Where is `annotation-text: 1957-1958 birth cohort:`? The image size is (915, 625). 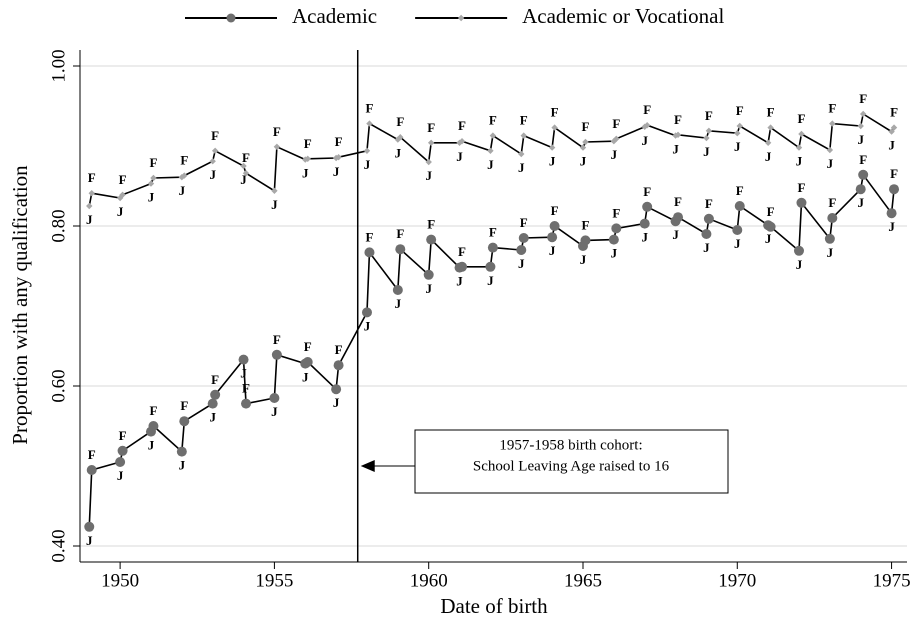 annotation-text: 1957-1958 birth cohort: is located at coordinates (570, 445).